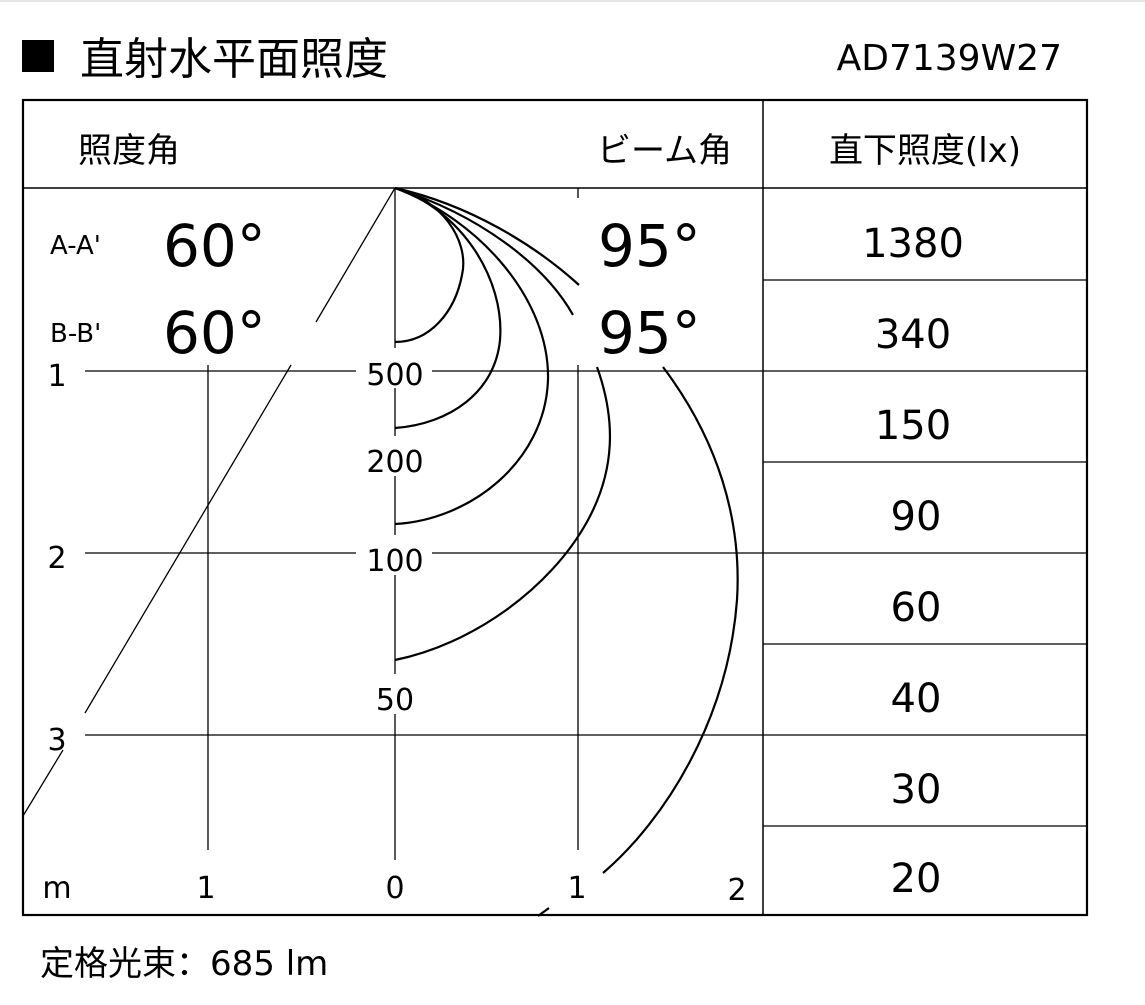  I want to click on rated-flux-value: 685 lm, so click(269, 964).